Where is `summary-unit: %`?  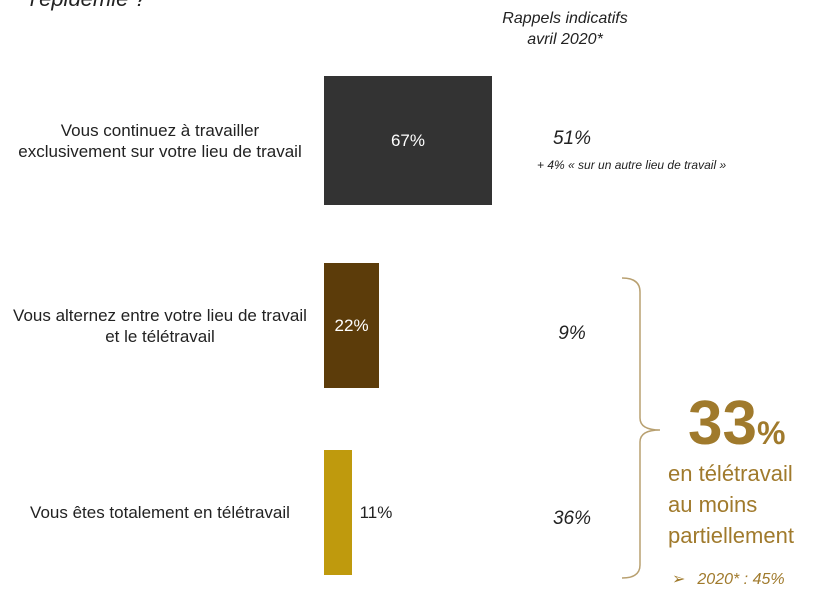 summary-unit: % is located at coordinates (771, 433).